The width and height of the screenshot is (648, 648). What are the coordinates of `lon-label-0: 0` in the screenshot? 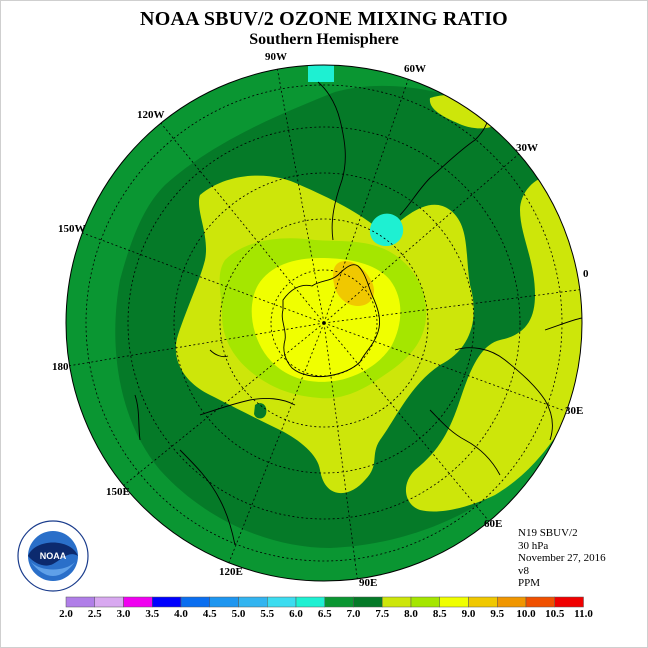 It's located at (586, 274).